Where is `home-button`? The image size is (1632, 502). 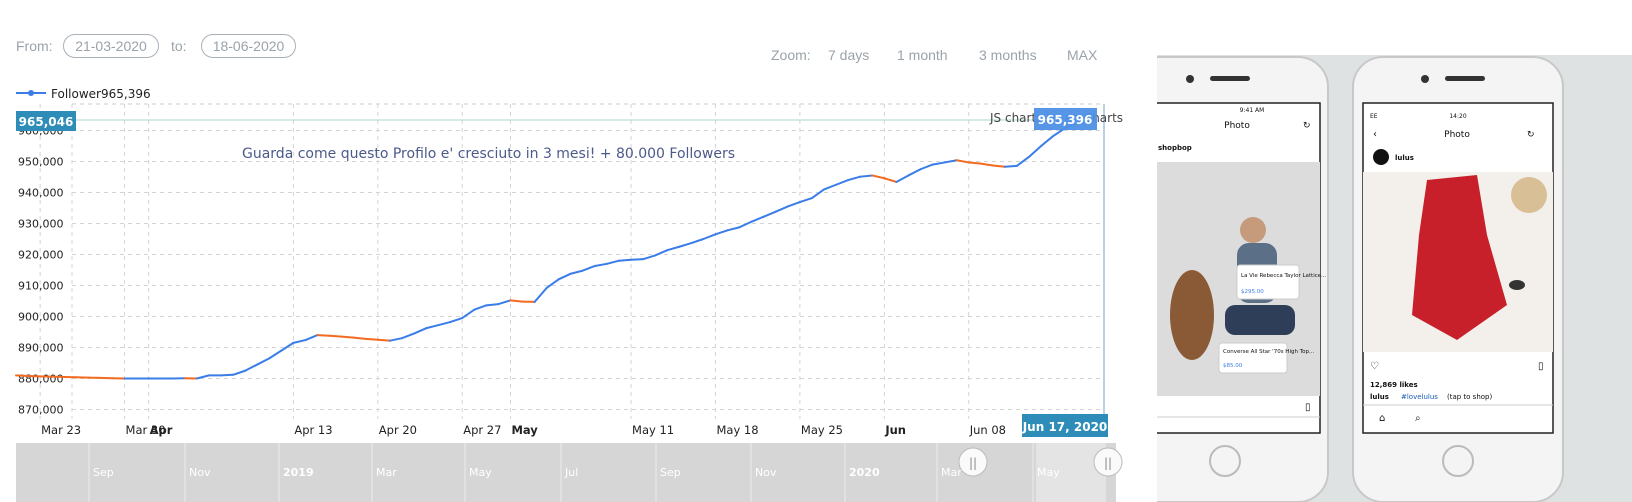
home-button is located at coordinates (1458, 461).